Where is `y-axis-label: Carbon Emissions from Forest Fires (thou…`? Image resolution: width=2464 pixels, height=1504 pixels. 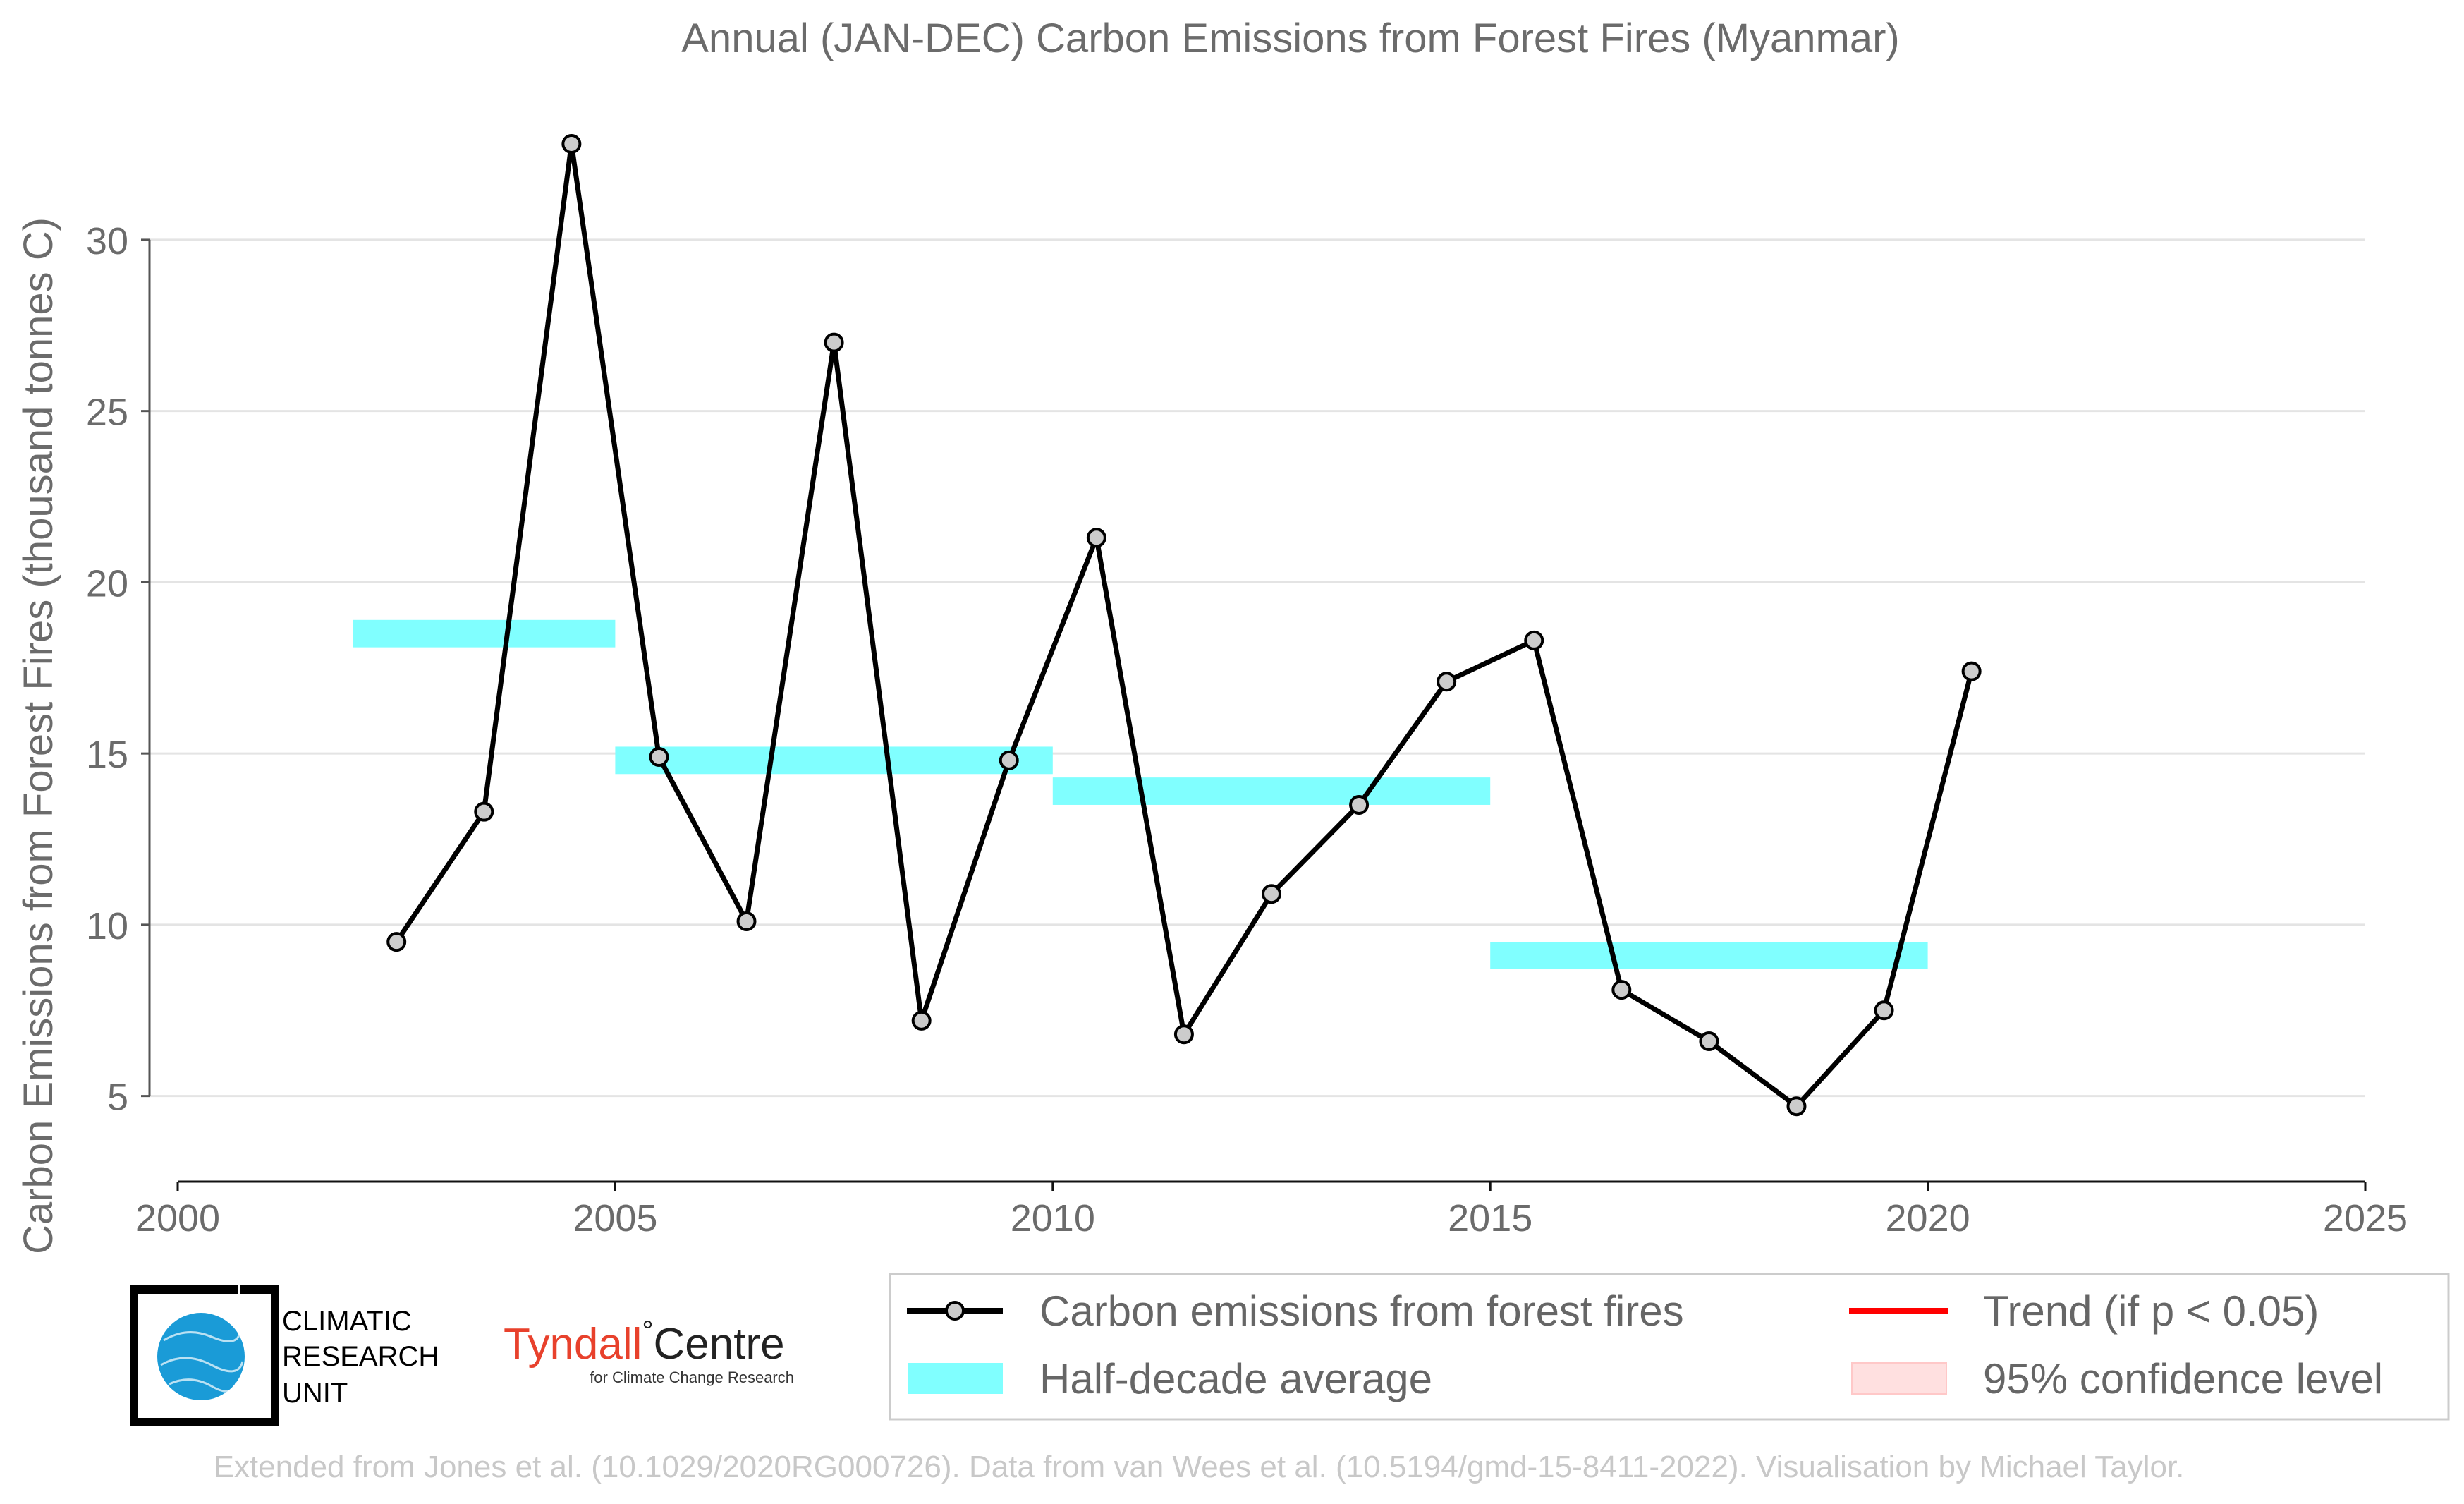
y-axis-label: Carbon Emissions from Forest Fires (thou… is located at coordinates (38, 735).